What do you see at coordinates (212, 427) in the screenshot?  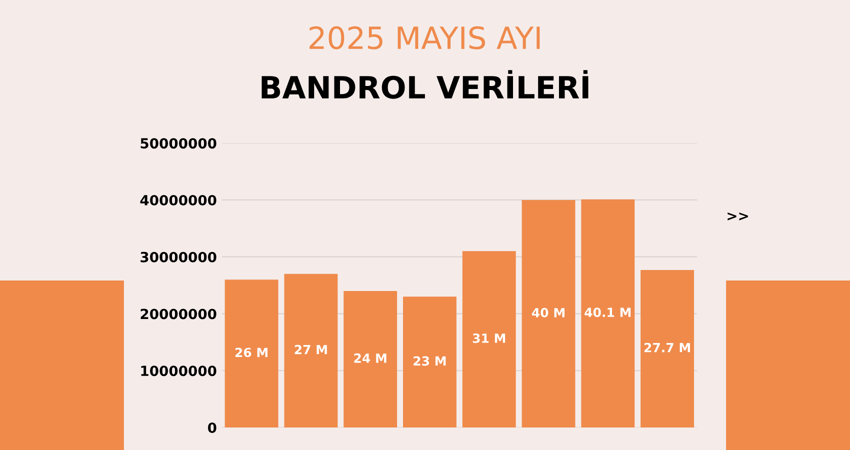 I see `y-tick-label: 0` at bounding box center [212, 427].